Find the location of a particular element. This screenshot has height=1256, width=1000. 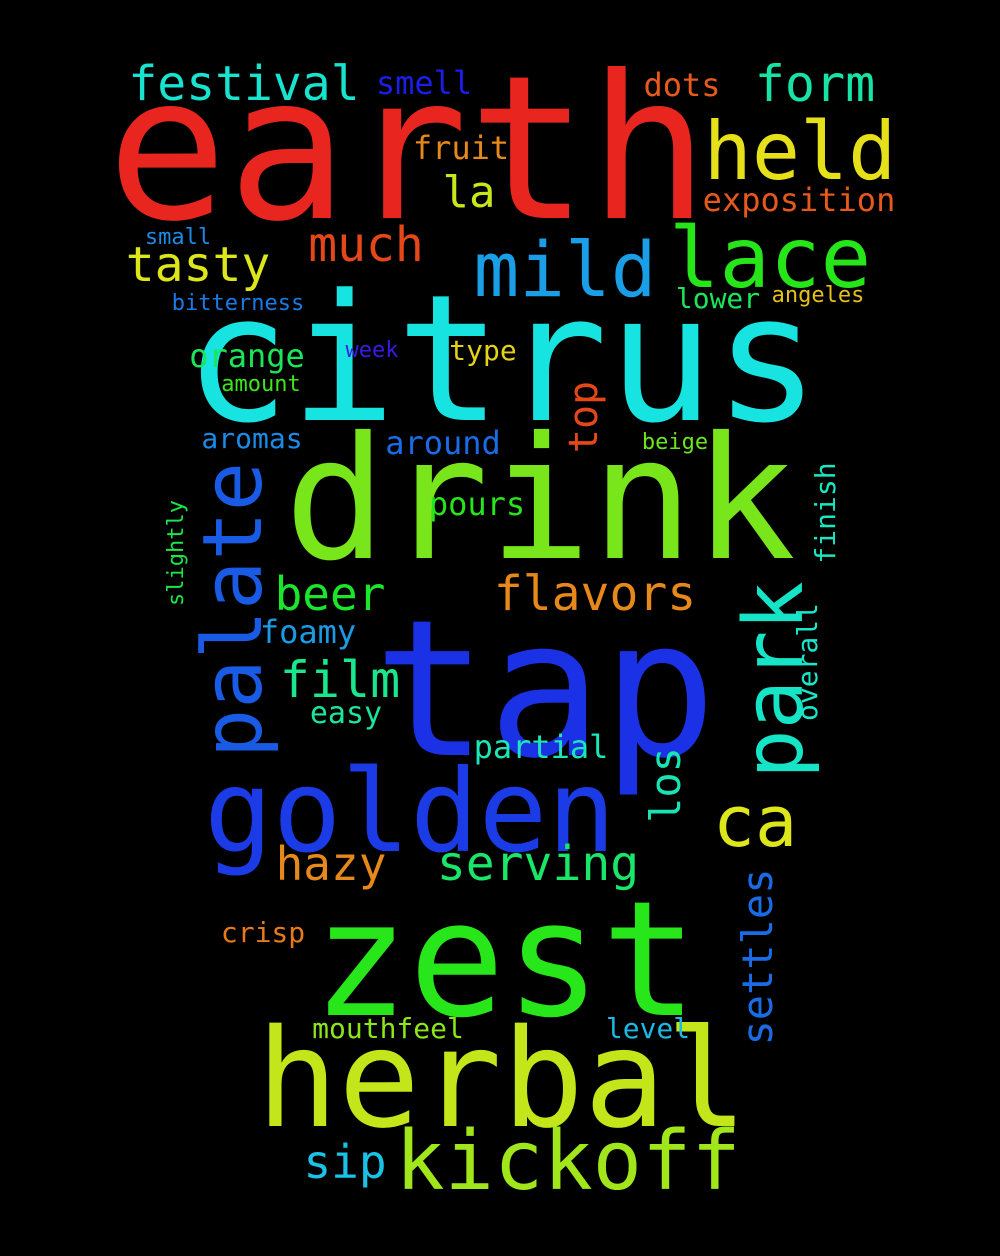

word-much: much is located at coordinates (366, 245).